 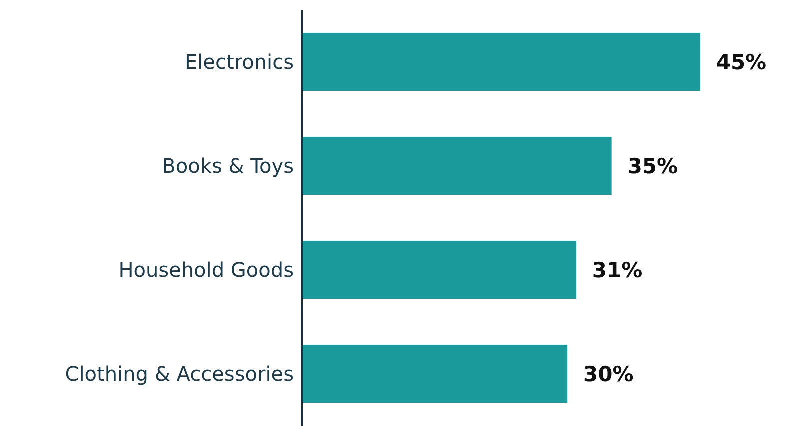 I want to click on data-label: 31%, so click(x=617, y=270).